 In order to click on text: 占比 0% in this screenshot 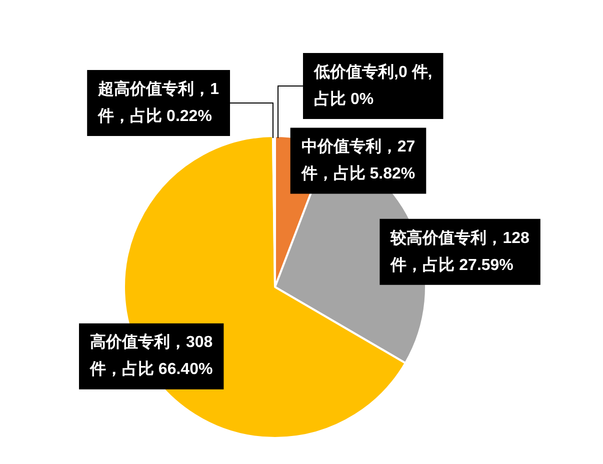, I will do `click(344, 99)`.